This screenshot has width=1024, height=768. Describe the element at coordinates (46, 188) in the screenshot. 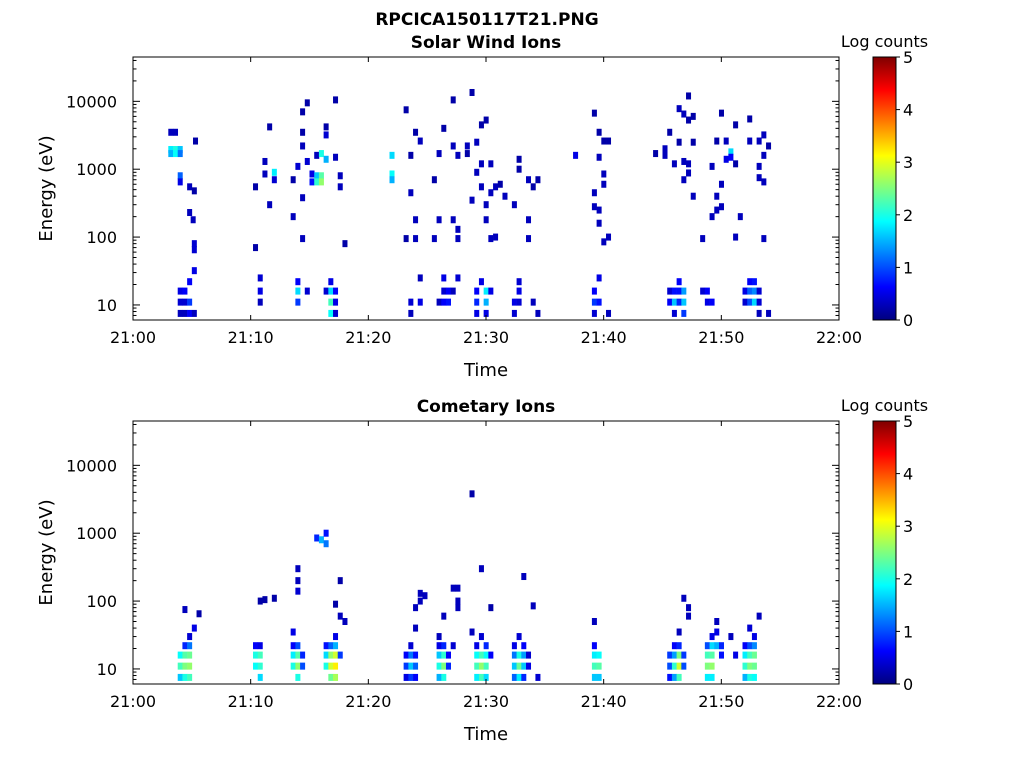

I see `y-axis-label: Energy (eV)` at that location.